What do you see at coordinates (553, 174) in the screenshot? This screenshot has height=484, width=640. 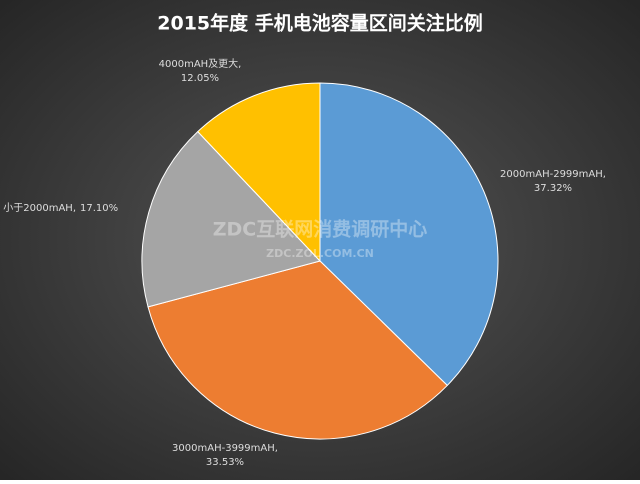 I see `slice-label: 2000mAH-2999mAH,` at bounding box center [553, 174].